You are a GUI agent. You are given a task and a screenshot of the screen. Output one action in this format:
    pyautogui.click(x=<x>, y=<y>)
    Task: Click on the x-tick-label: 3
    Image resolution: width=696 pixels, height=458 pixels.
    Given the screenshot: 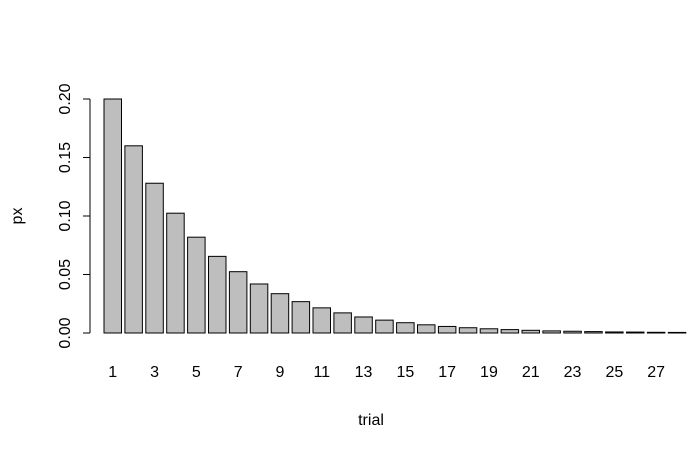 What is the action you would take?
    pyautogui.click(x=154, y=372)
    